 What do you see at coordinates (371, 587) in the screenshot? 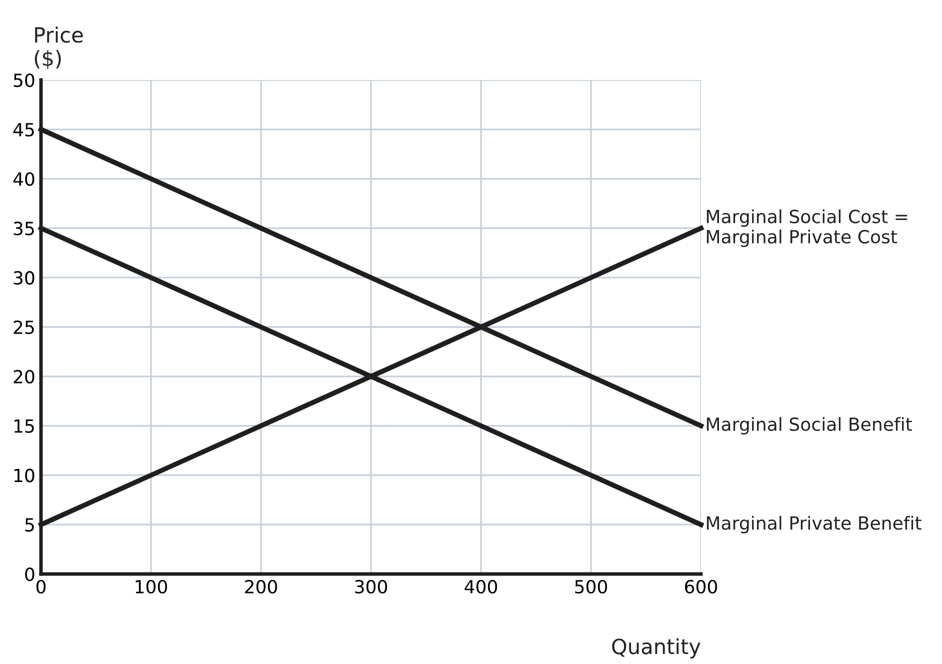
I see `x-tick-label: 300` at bounding box center [371, 587].